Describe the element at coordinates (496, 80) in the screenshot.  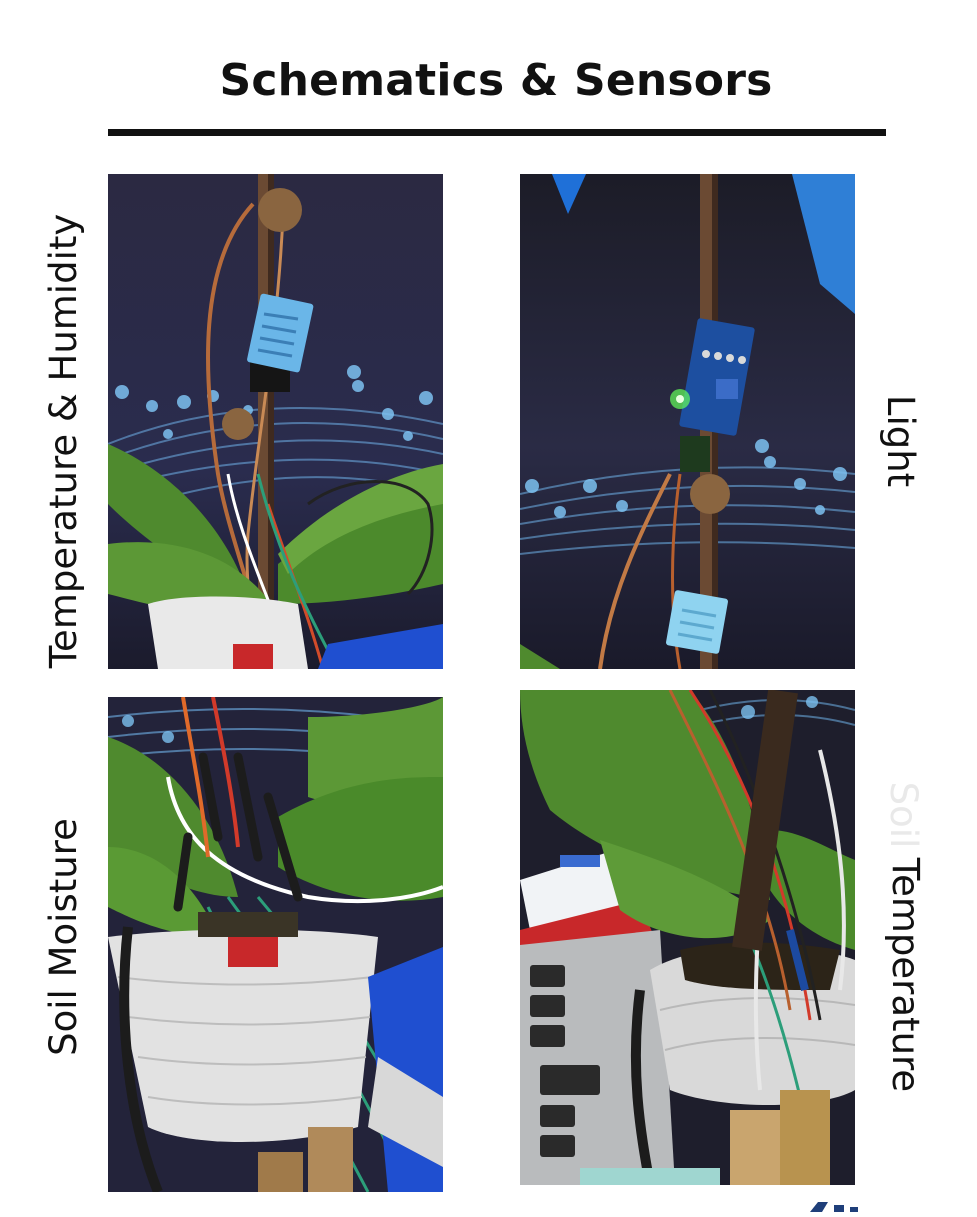
I see `page-title: Schematics & Sensors` at that location.